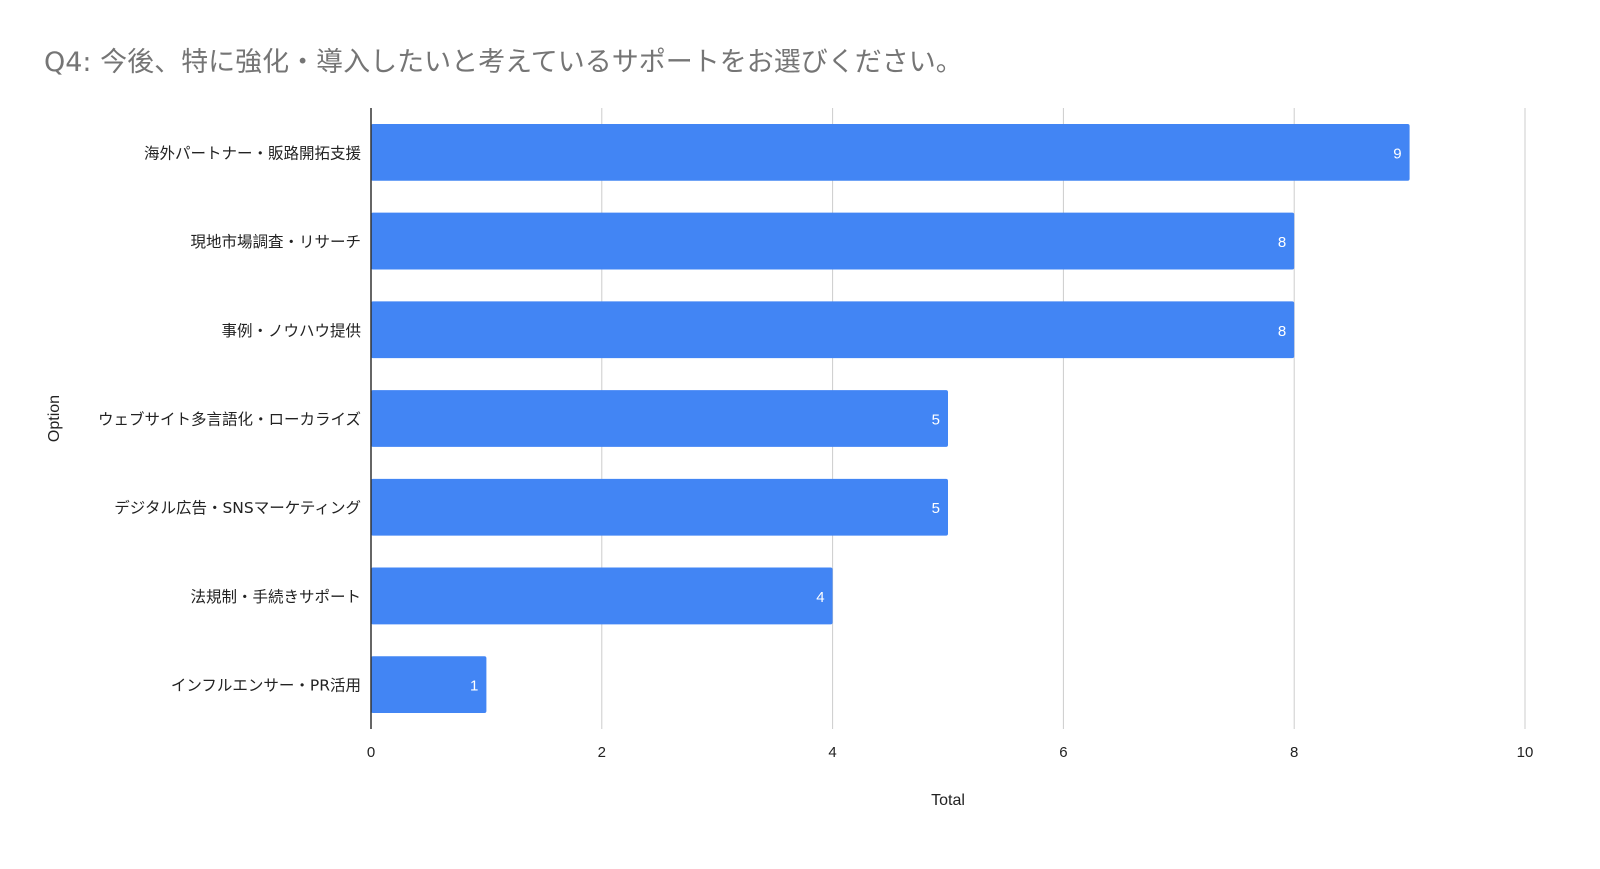 Image resolution: width=1600 pixels, height=869 pixels. I want to click on y-category-label: 現地市場調査・リサーチ, so click(275, 242).